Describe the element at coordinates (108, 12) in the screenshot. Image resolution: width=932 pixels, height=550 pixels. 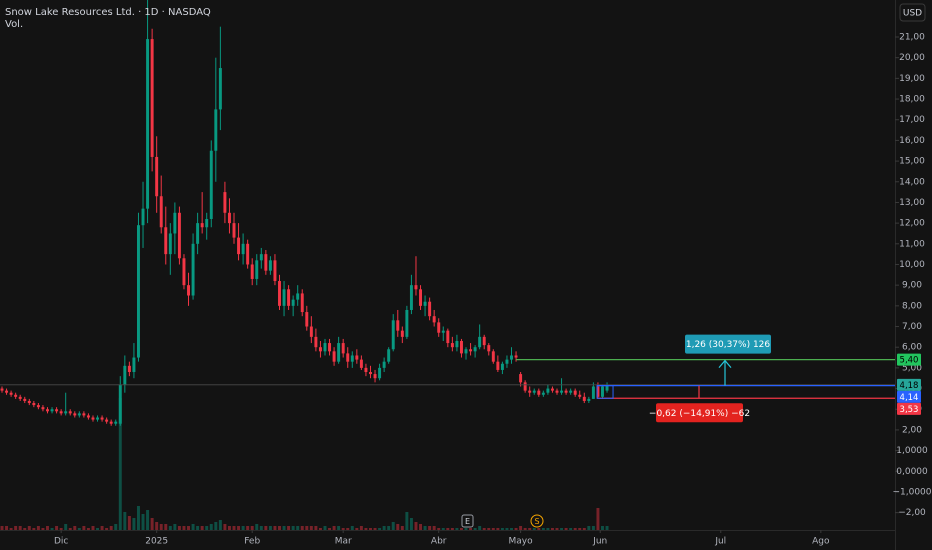
I see `chart-title: Snow Lake Resources Ltd. · 1D · NASDAQ` at that location.